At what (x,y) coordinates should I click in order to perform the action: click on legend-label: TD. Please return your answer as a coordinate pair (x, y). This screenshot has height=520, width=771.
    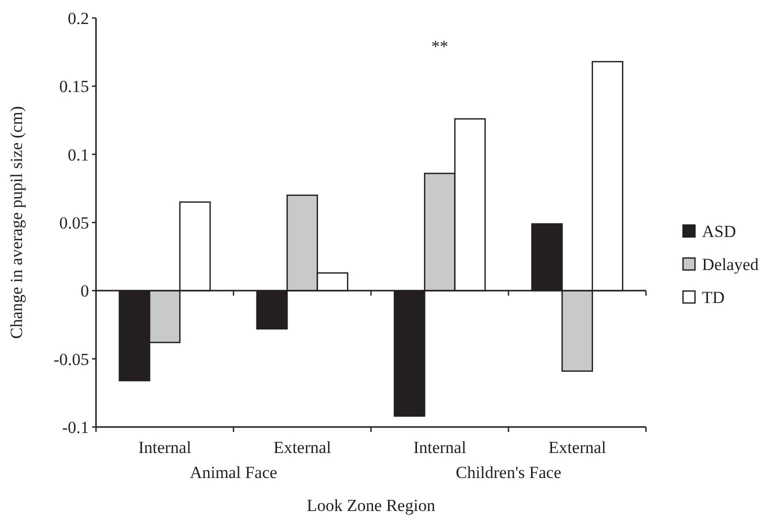
    Looking at the image, I should click on (713, 297).